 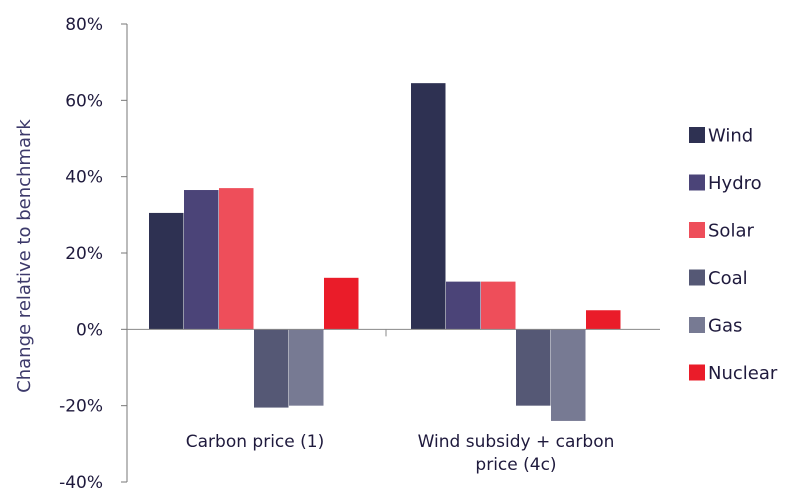 I want to click on category-label: price (4c), so click(x=515, y=465).